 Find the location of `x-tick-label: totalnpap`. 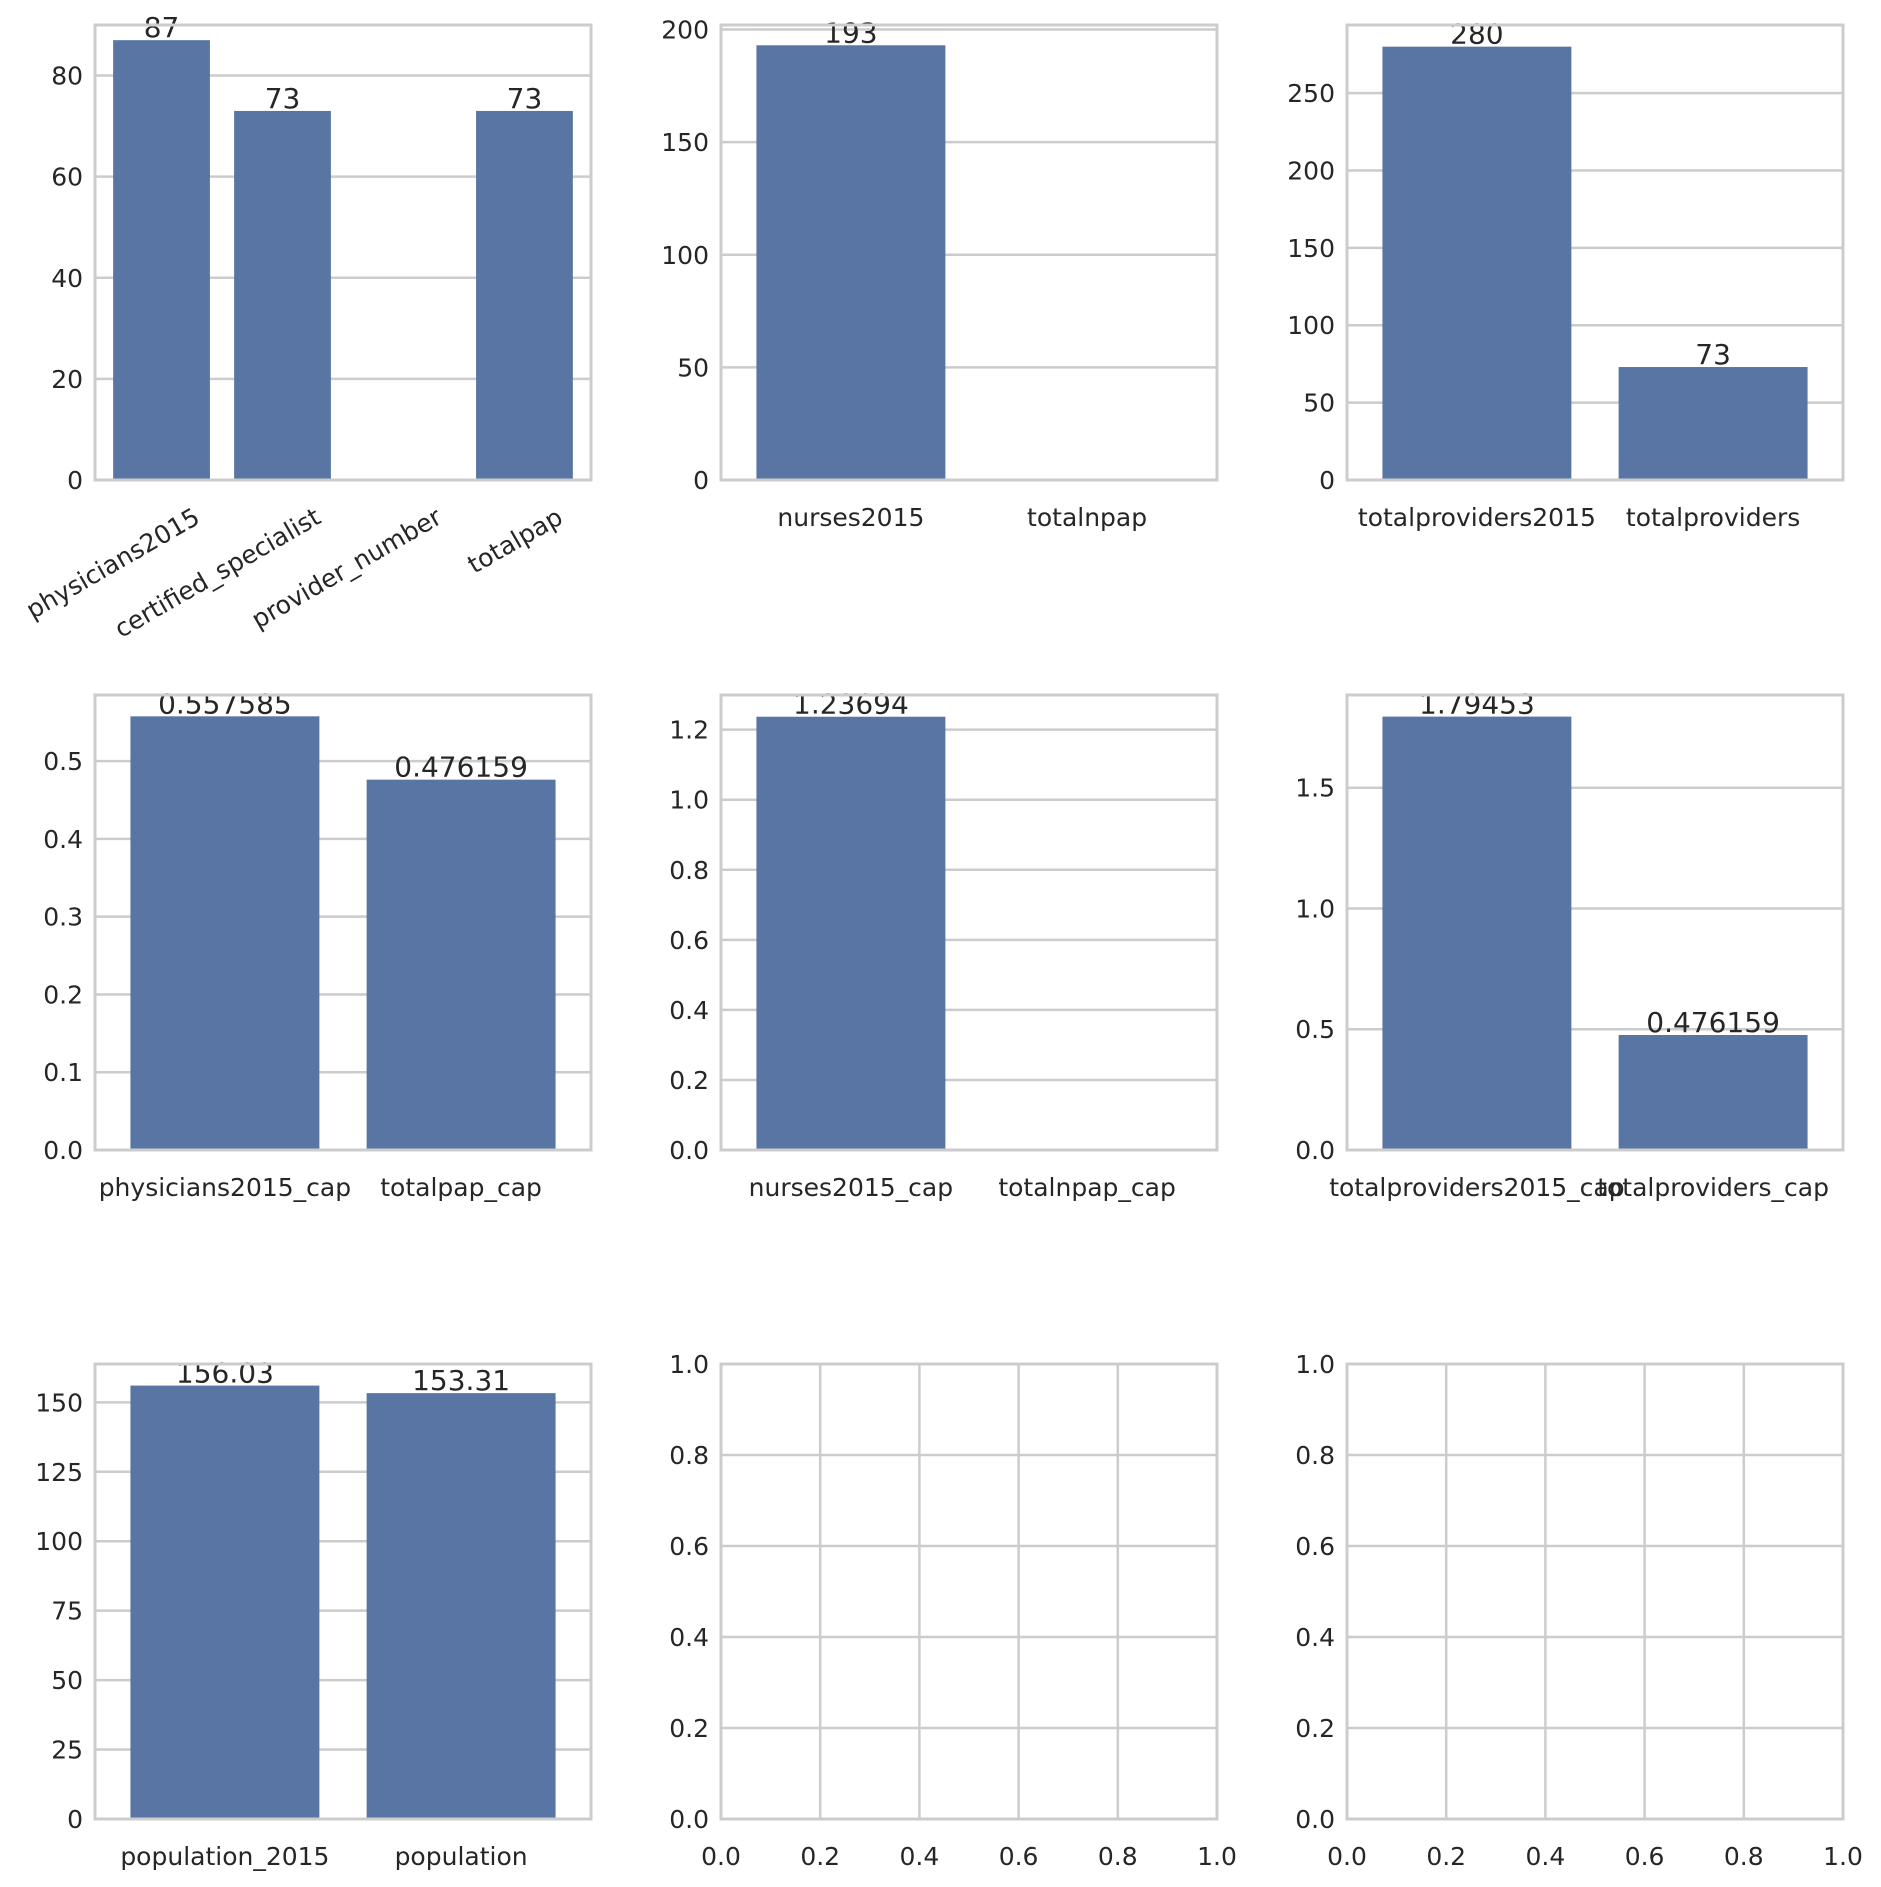

x-tick-label: totalnpap is located at coordinates (1087, 517).